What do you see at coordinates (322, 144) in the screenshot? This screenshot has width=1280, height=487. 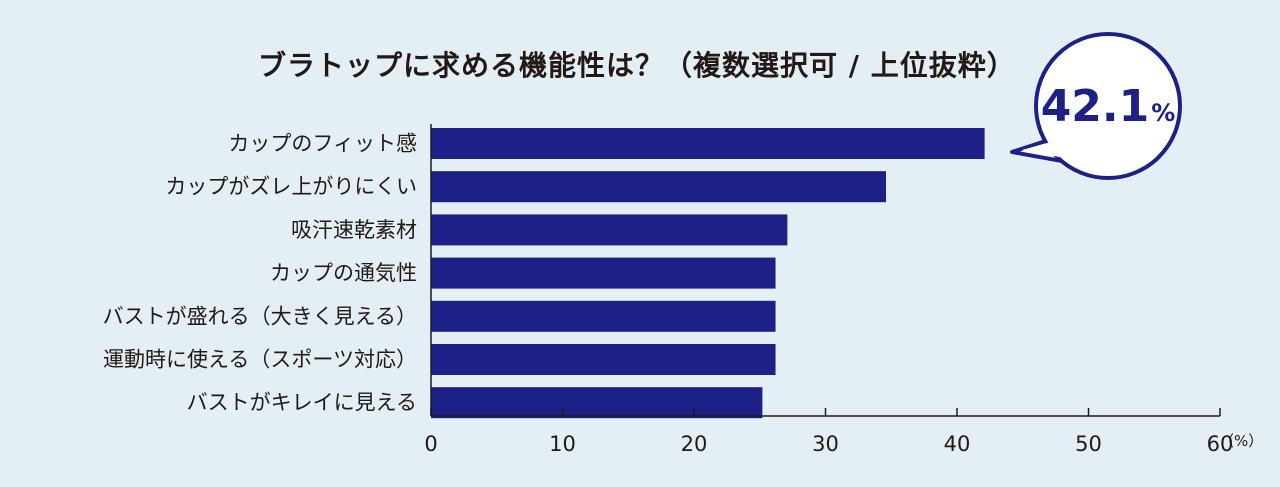 I see `category-label: カップのフィット感` at bounding box center [322, 144].